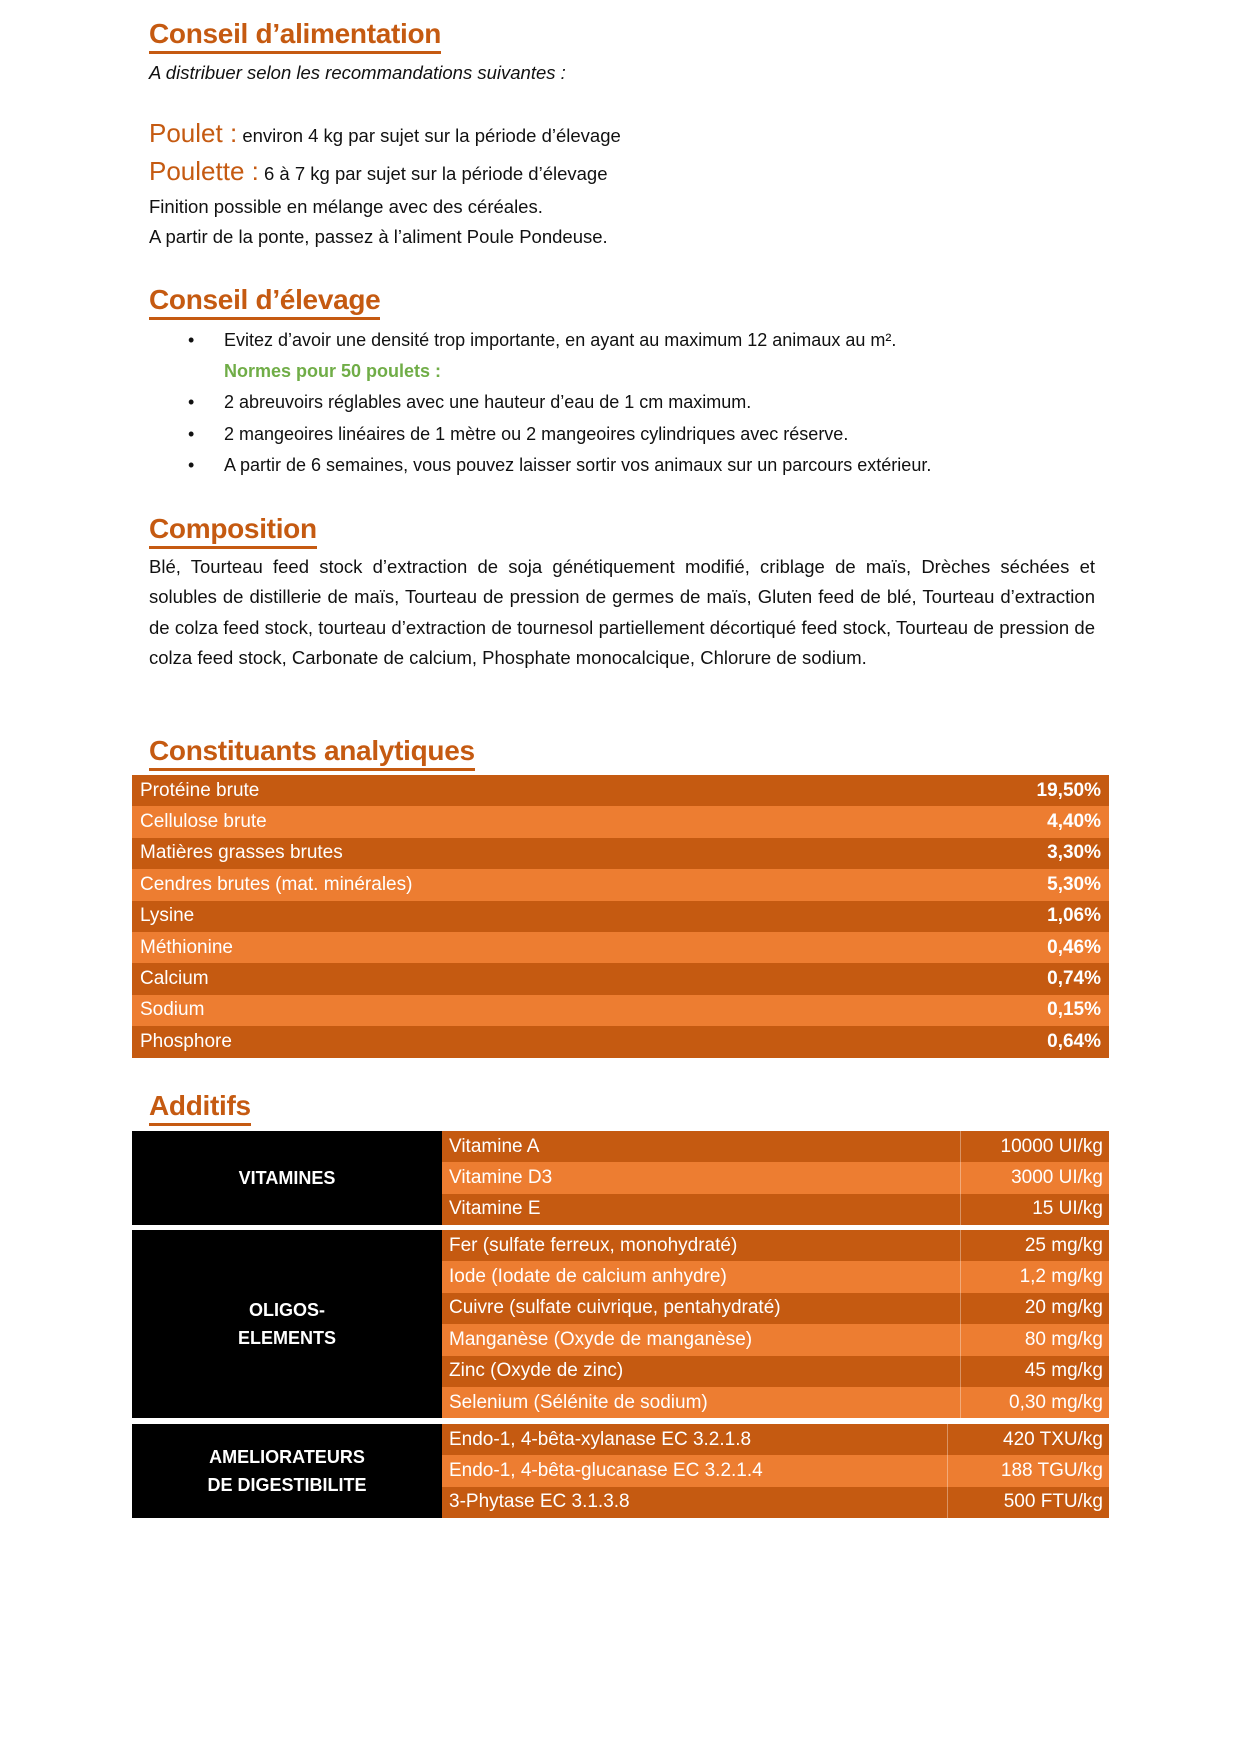  Describe the element at coordinates (1063, 1339) in the screenshot. I see `additive-value: 80 mg/kg` at that location.